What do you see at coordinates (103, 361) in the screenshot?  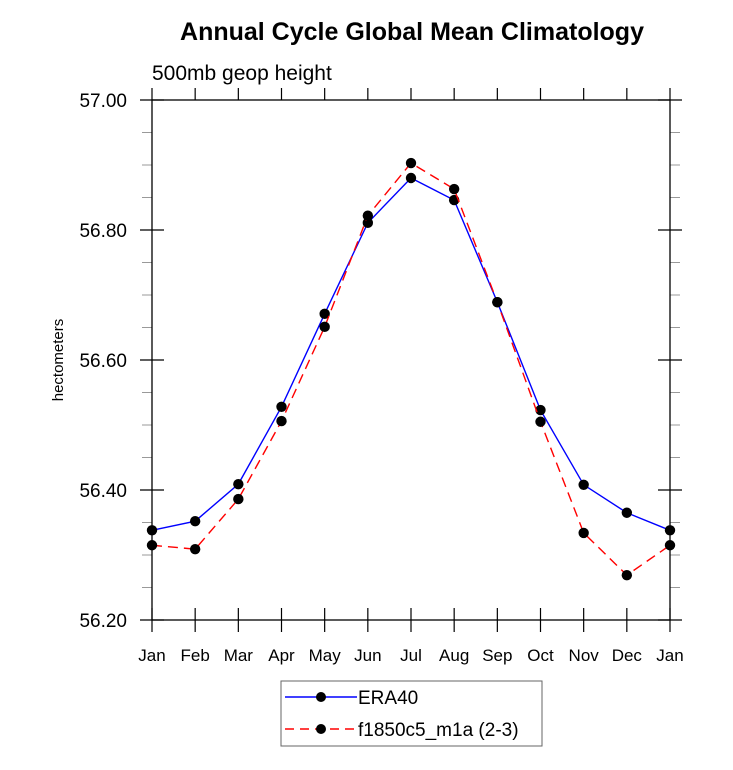 I see `y-tick-label: 56.60` at bounding box center [103, 361].